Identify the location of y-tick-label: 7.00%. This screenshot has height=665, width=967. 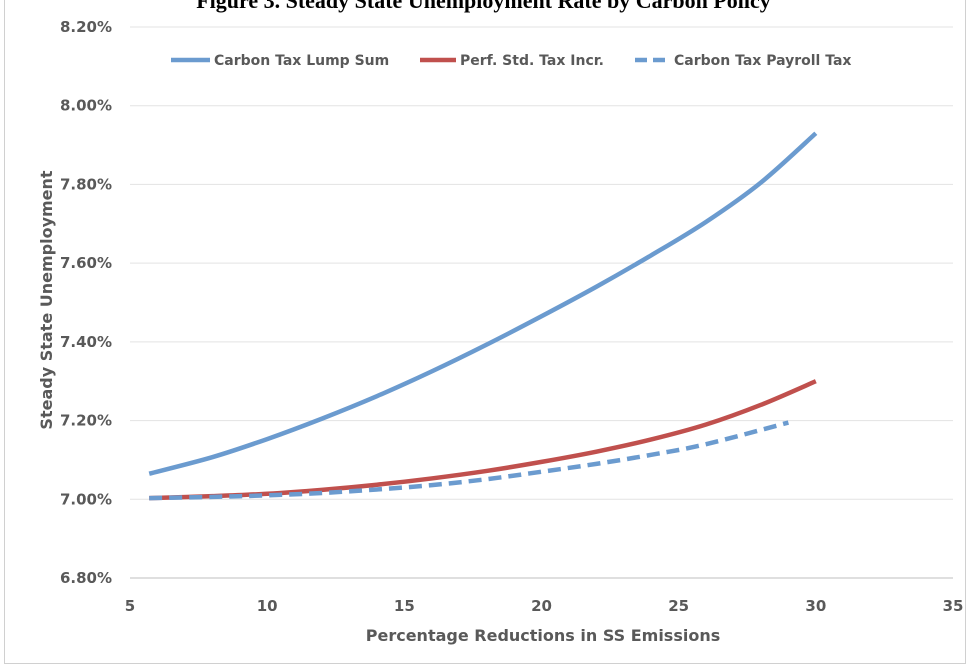
(86, 499).